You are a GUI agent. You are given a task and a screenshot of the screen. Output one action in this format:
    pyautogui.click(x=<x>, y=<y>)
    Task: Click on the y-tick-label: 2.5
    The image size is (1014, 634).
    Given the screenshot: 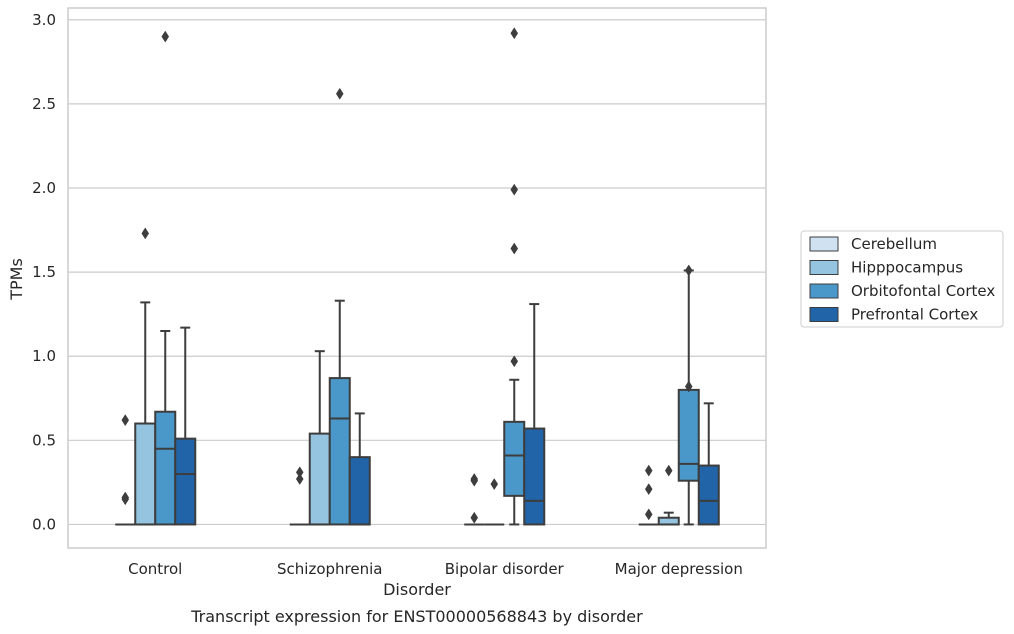 What is the action you would take?
    pyautogui.click(x=44, y=104)
    